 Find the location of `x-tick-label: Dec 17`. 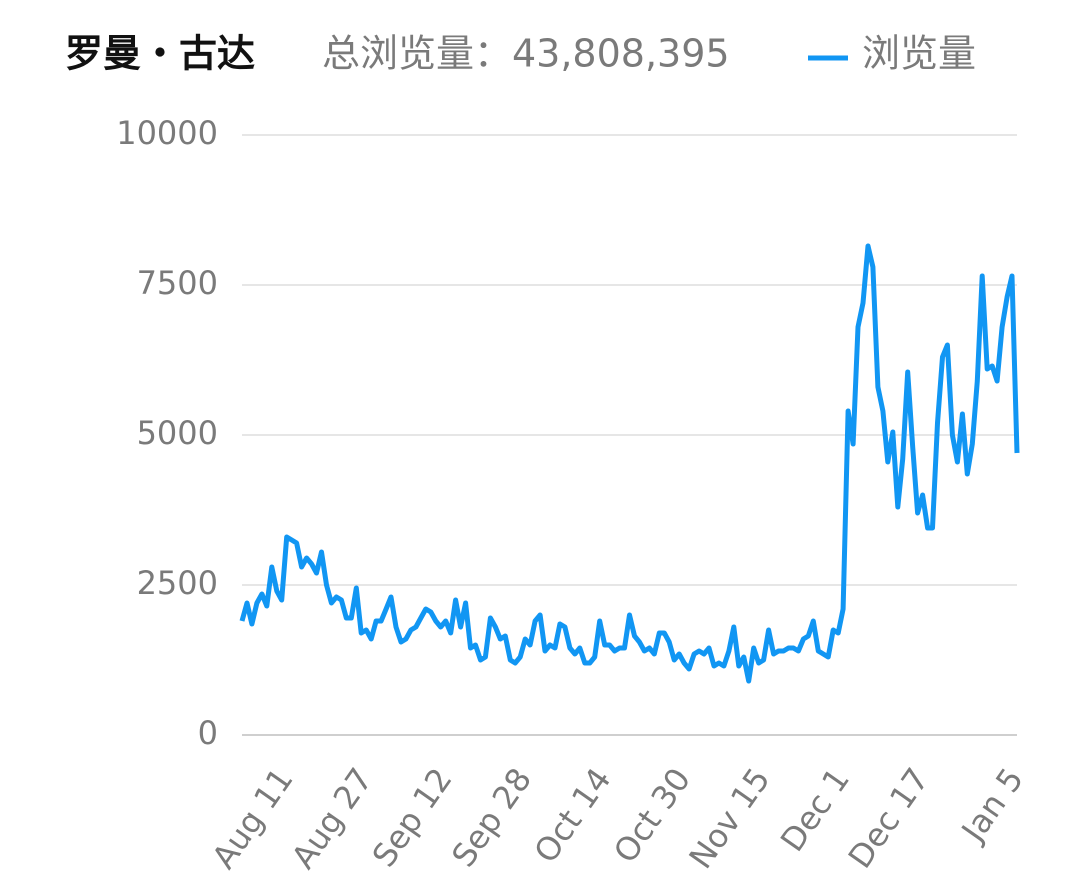

x-tick-label: Dec 17 is located at coordinates (889, 818).